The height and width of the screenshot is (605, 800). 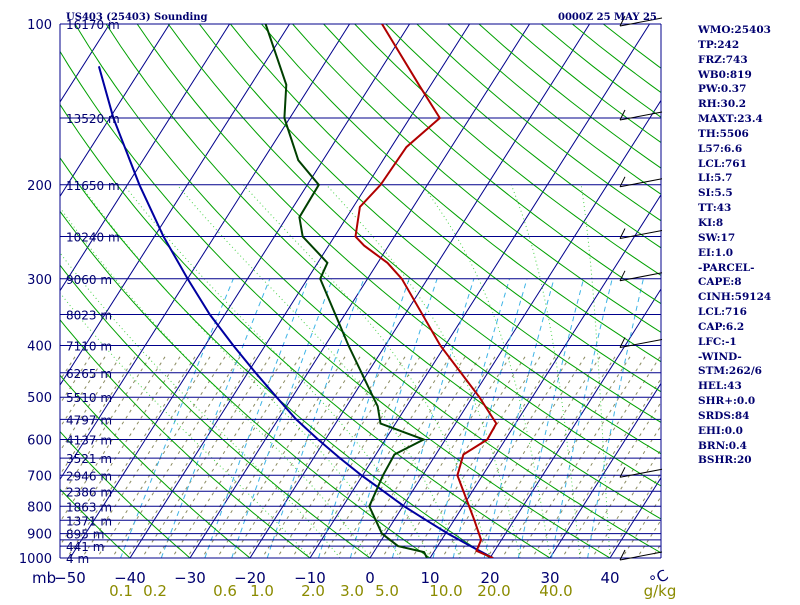 I want to click on height-label: 7110 m, so click(x=89, y=347).